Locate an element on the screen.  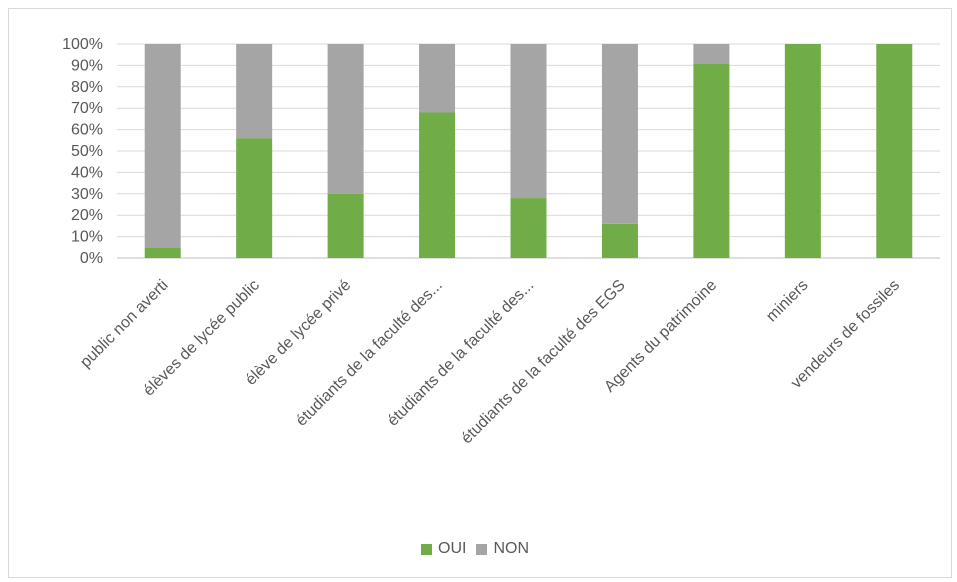
legend-item-oui: OUI is located at coordinates (443, 549).